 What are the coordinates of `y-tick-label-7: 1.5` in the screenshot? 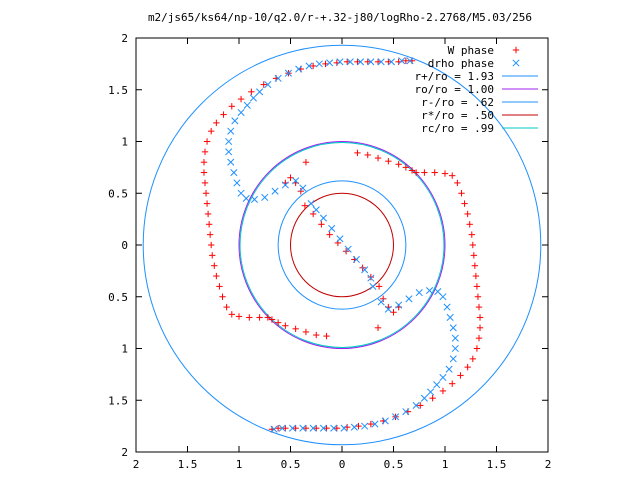 It's located at (118, 400).